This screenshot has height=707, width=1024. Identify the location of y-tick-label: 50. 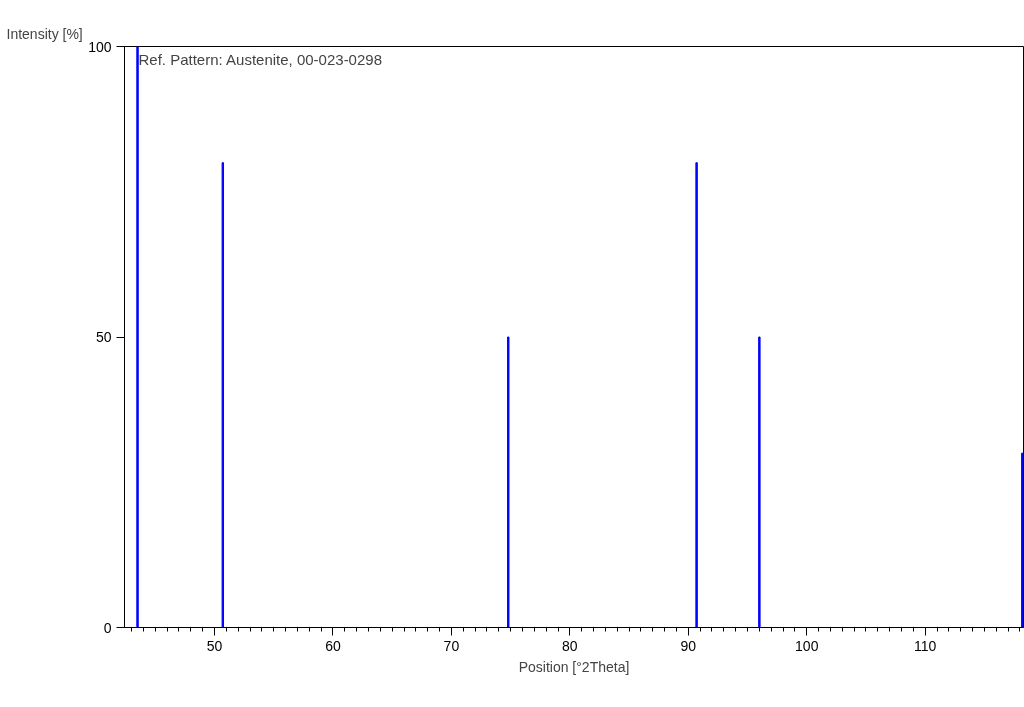
(103, 337).